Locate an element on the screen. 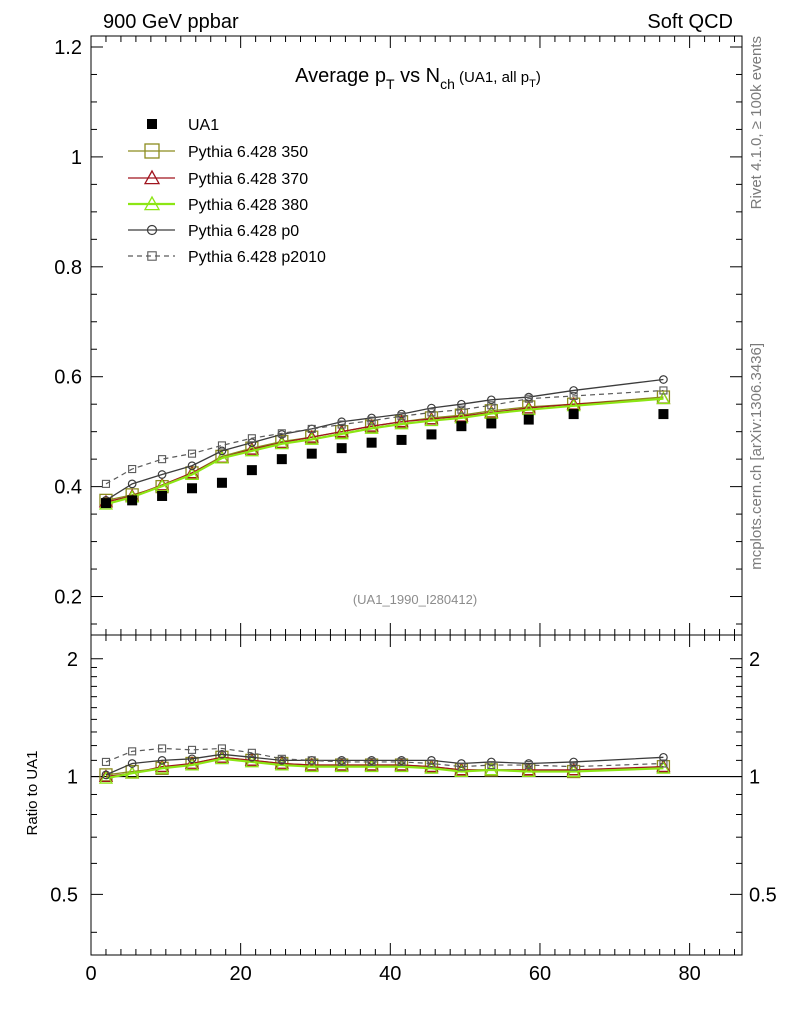 The height and width of the screenshot is (1024, 786). ratio-y-tick-label-right: 0.5 is located at coordinates (763, 895).